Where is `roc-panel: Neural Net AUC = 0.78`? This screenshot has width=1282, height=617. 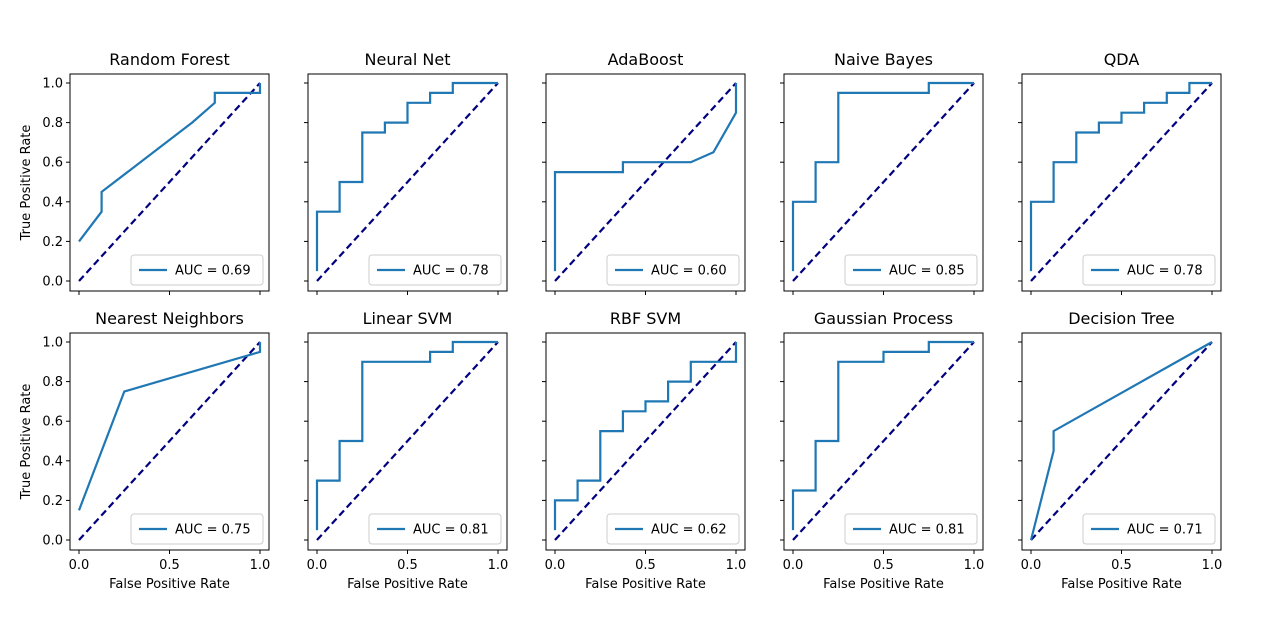
roc-panel: Neural Net AUC = 0.78 is located at coordinates (406, 172).